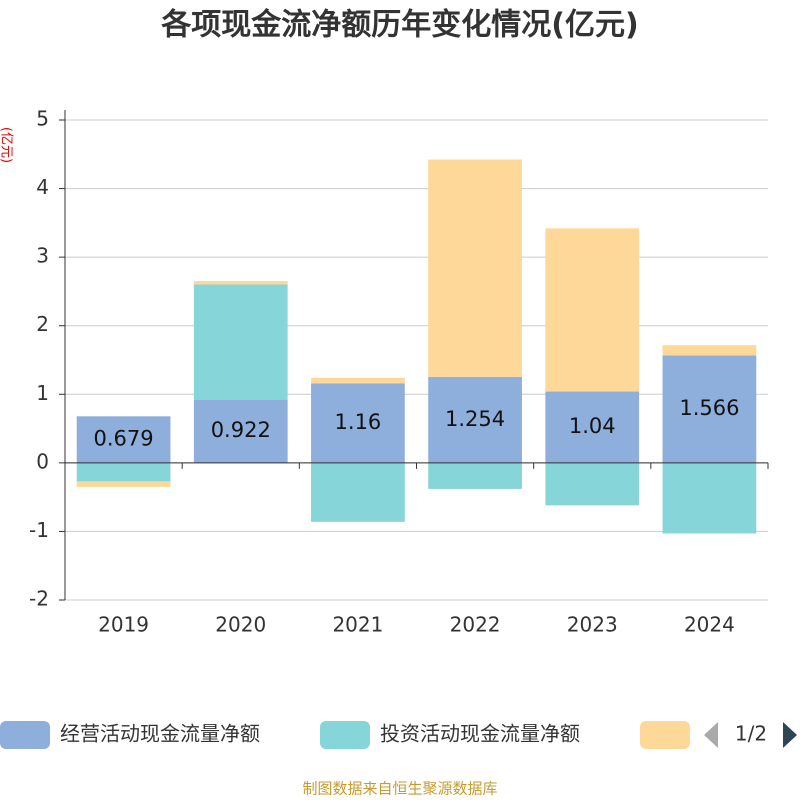  Describe the element at coordinates (42, 461) in the screenshot. I see `y-tick-label: 0` at that location.